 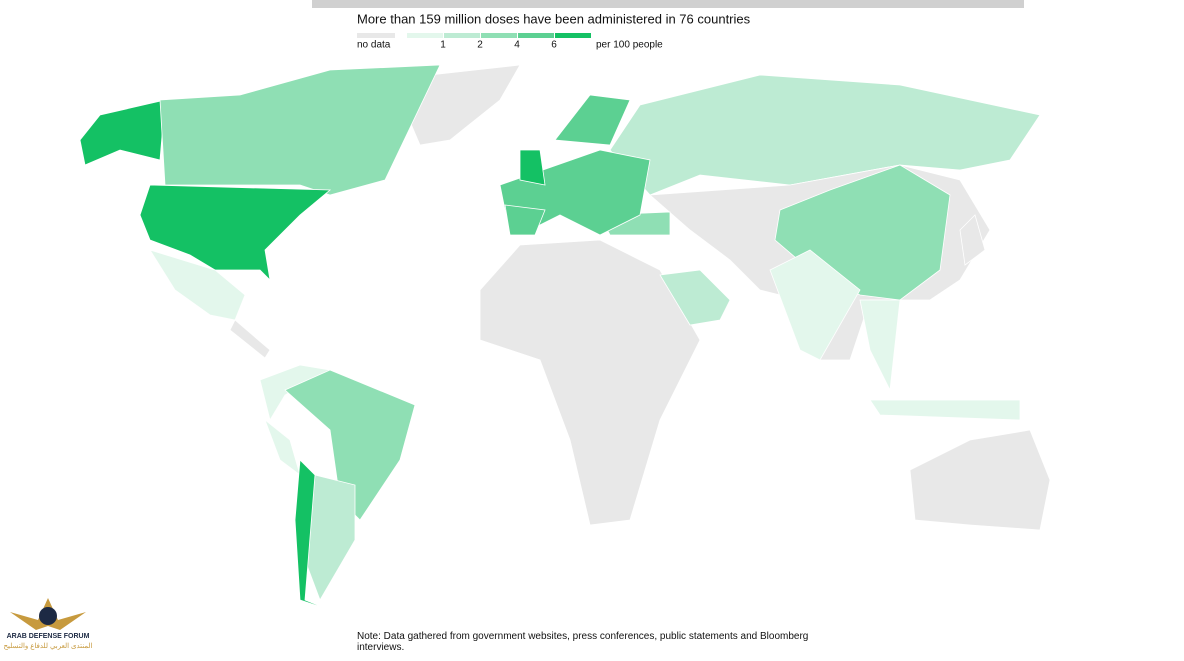 I want to click on watermark-arabic: المنتدى العربي للدفاع والتسليح, so click(x=48, y=646).